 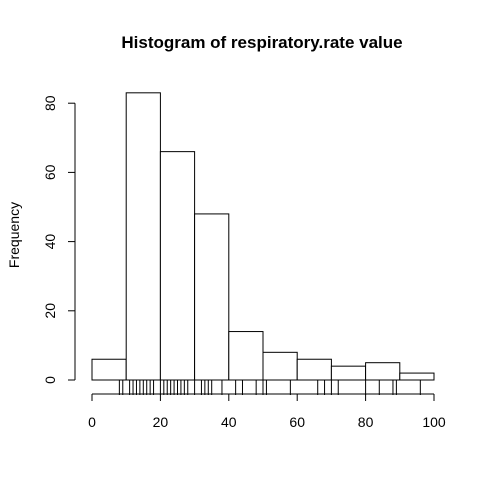 I want to click on x-tick-label-20: 20, so click(x=161, y=422).